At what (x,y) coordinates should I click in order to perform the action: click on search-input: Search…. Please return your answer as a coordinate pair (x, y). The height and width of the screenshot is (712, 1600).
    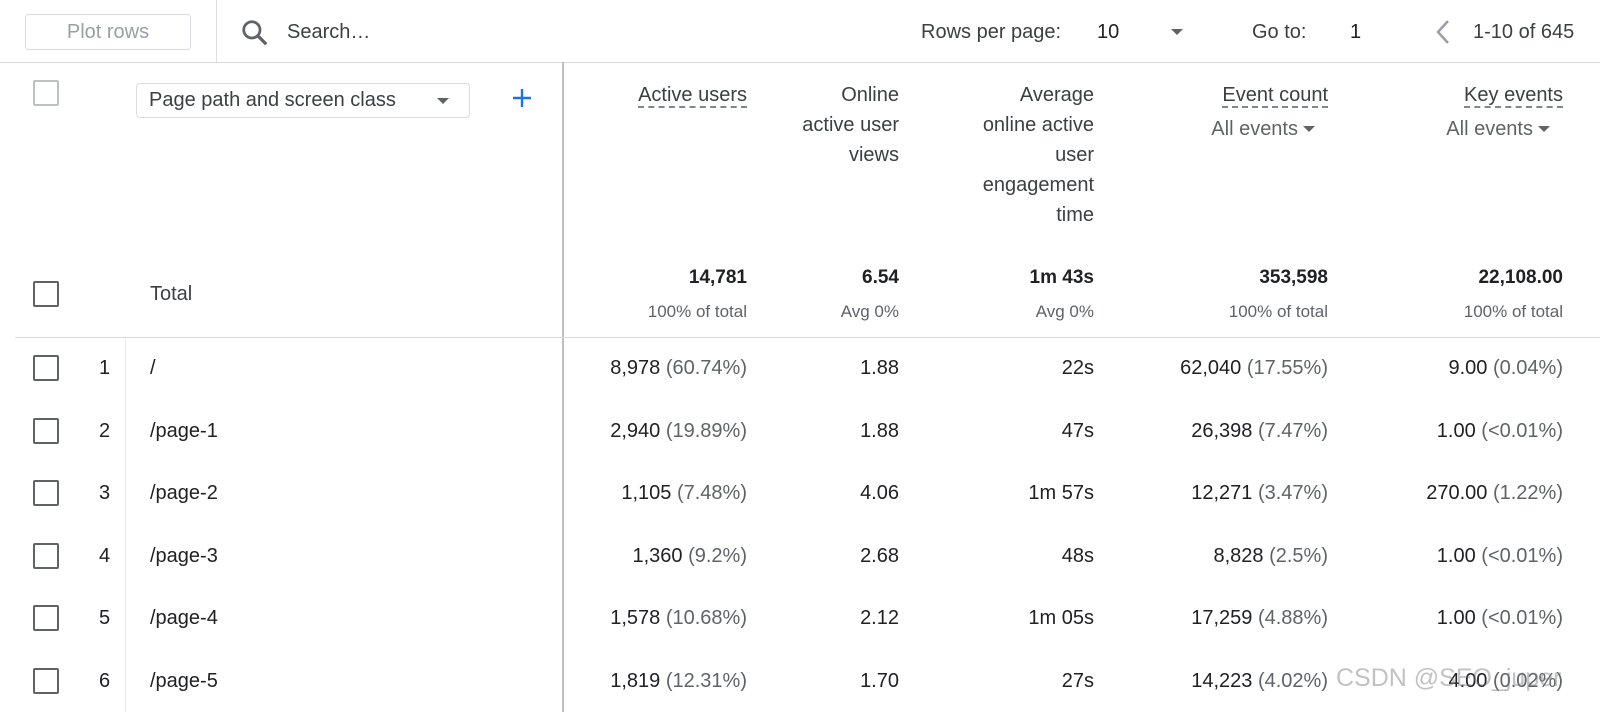
    Looking at the image, I should click on (329, 32).